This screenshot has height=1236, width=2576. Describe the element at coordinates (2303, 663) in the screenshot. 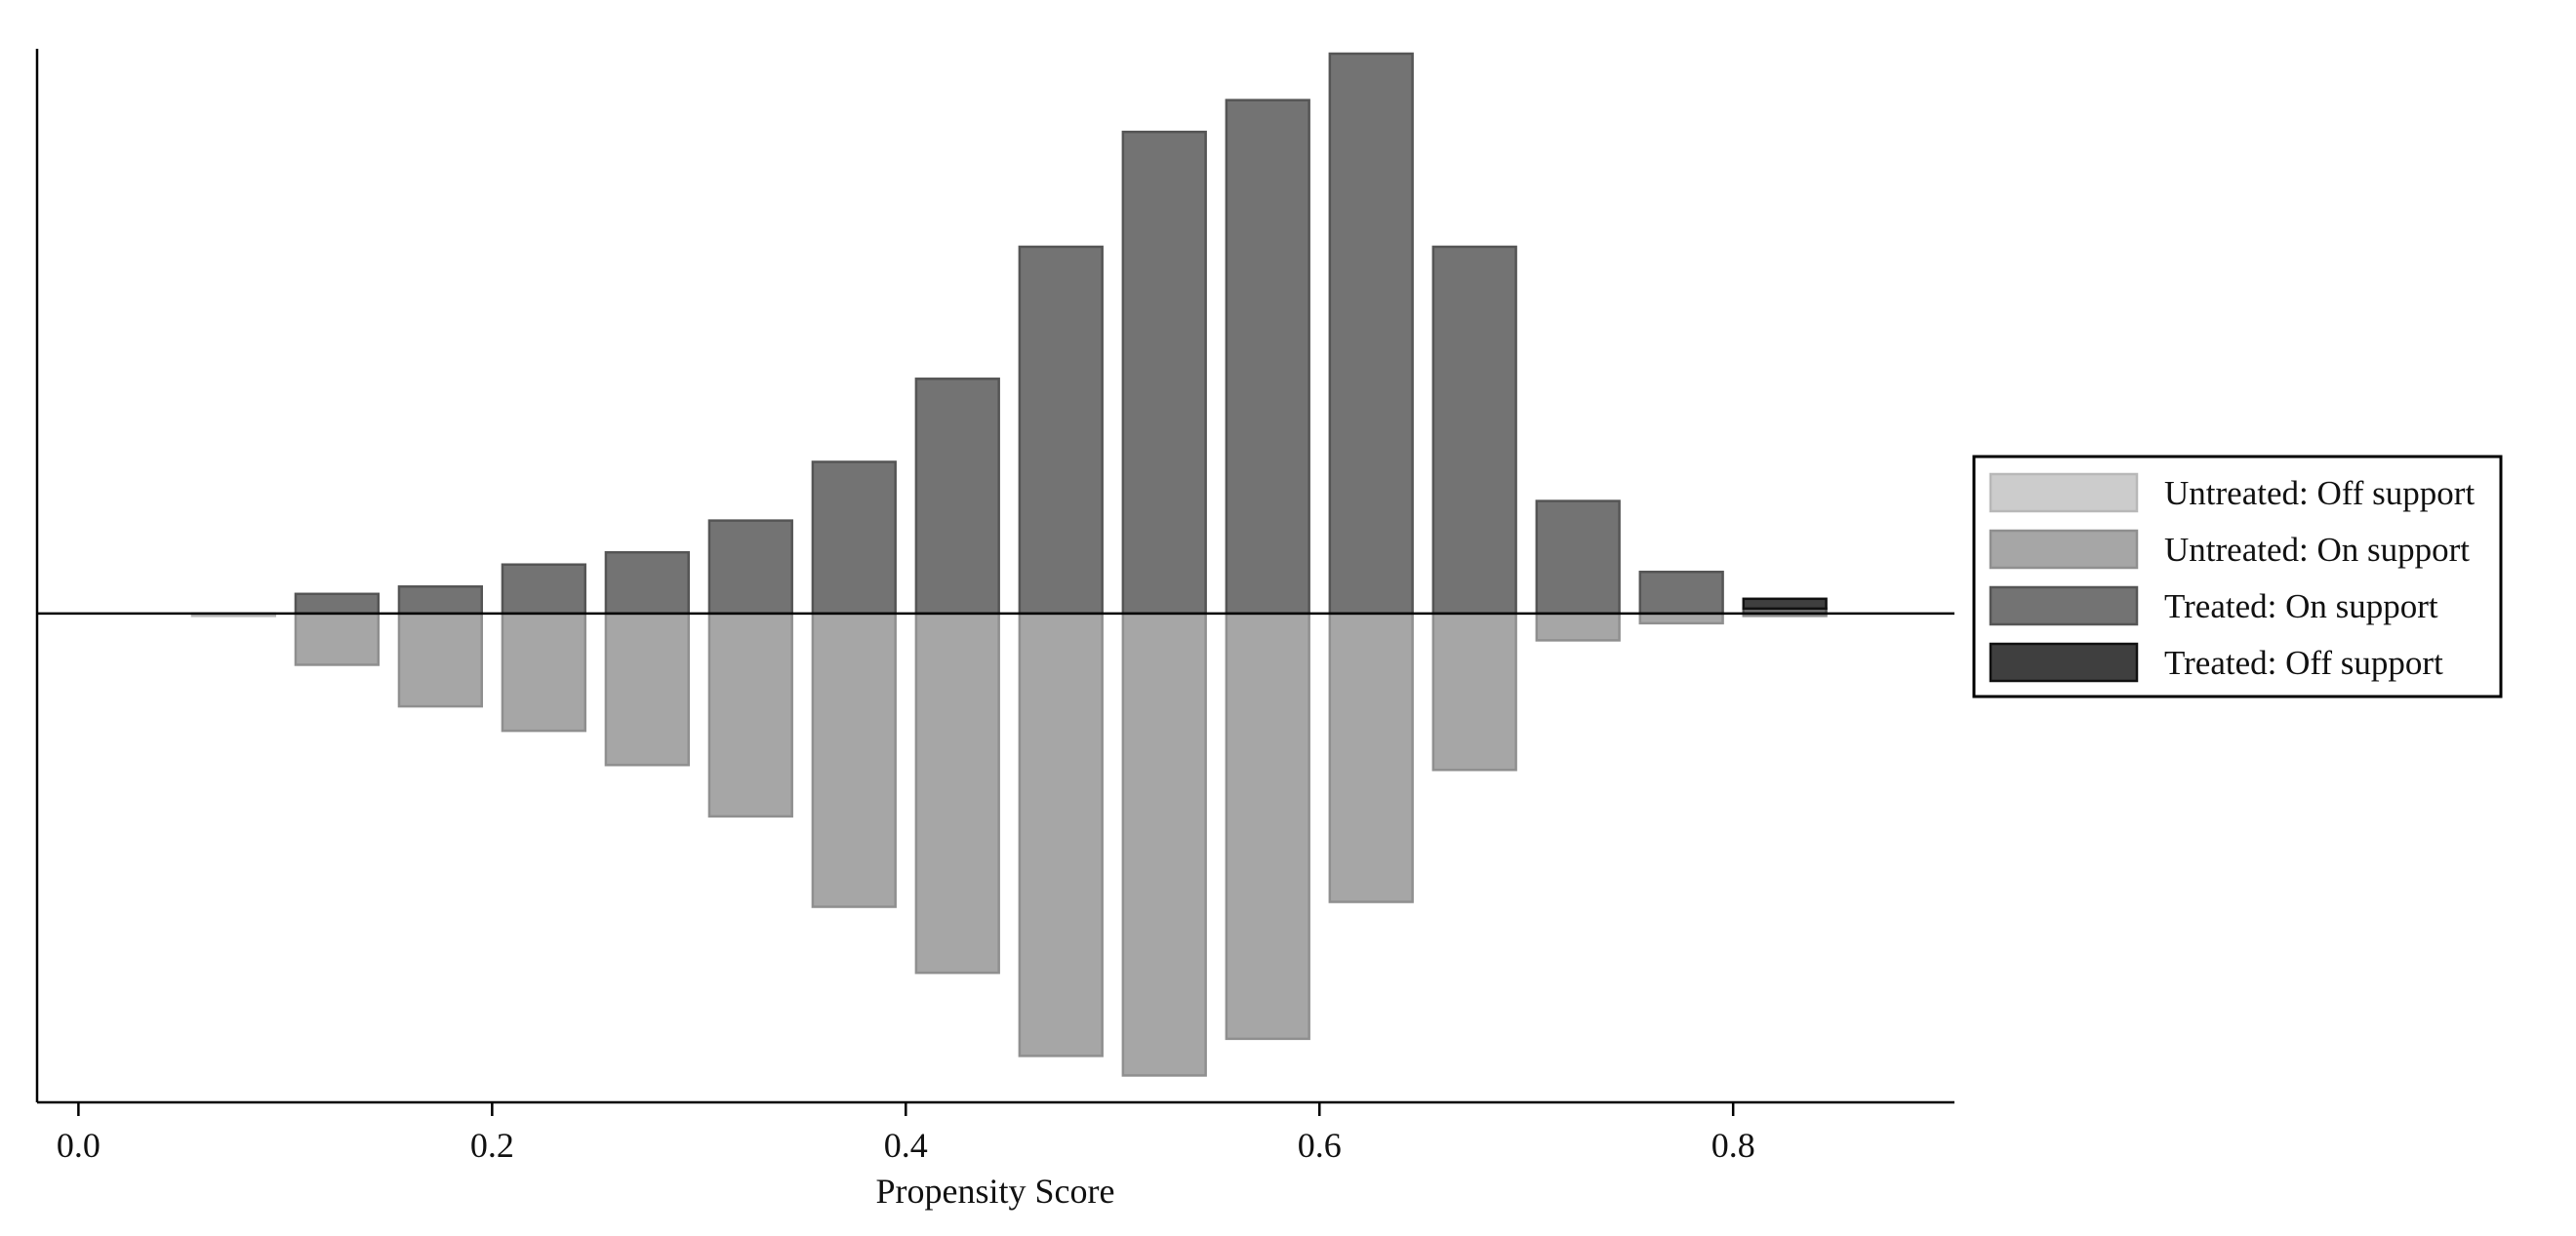

I see `legend-label-treated-off-support: Treated: Off support` at that location.